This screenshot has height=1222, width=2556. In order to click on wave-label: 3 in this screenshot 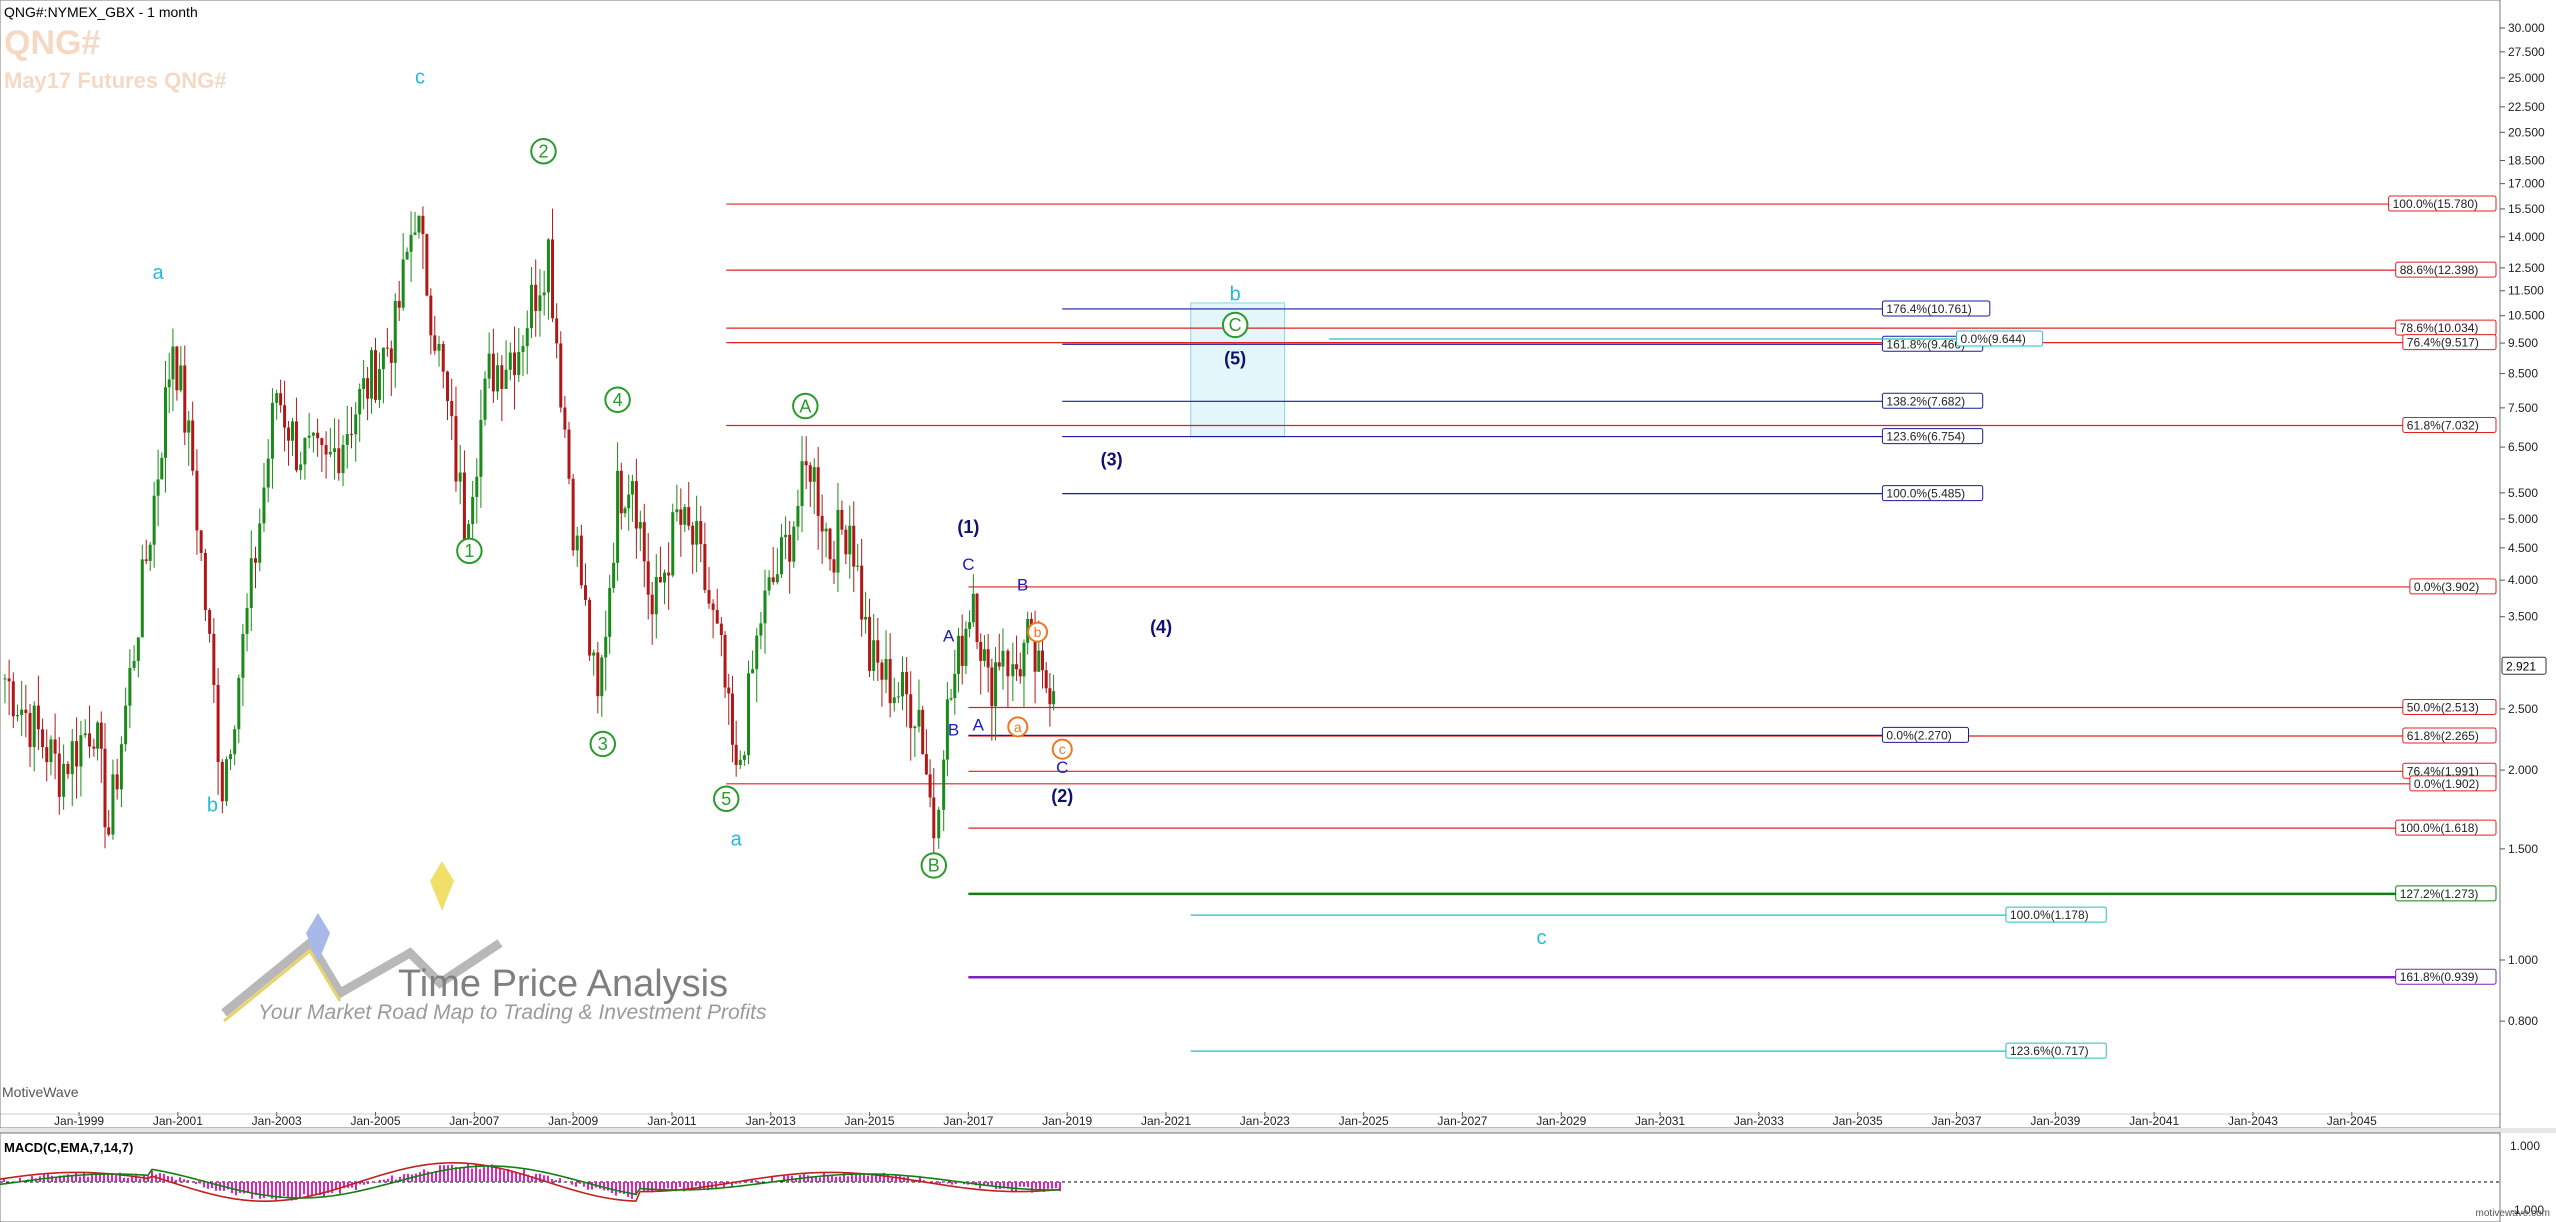, I will do `click(603, 744)`.